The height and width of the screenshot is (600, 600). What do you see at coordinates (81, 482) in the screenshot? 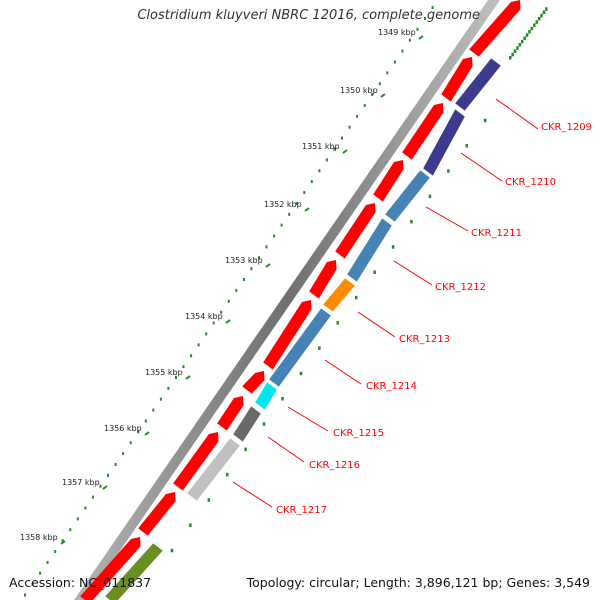
I see `scale-label: 1357 kbp` at bounding box center [81, 482].